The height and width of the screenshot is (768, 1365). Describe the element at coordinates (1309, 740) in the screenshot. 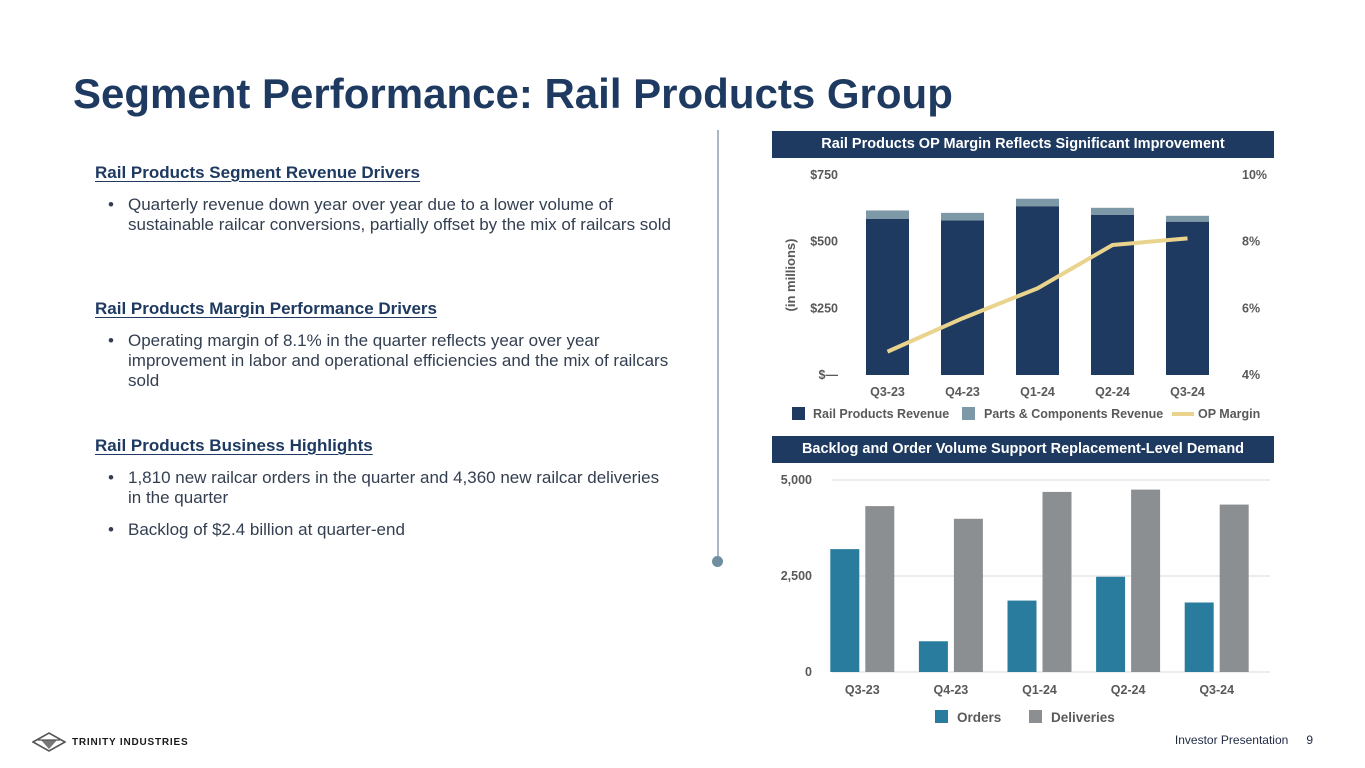

I see `page-number: 9` at that location.